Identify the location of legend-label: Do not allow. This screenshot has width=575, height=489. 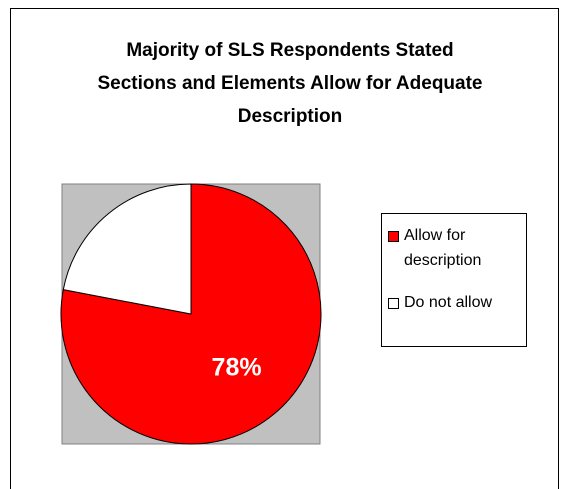
(448, 302).